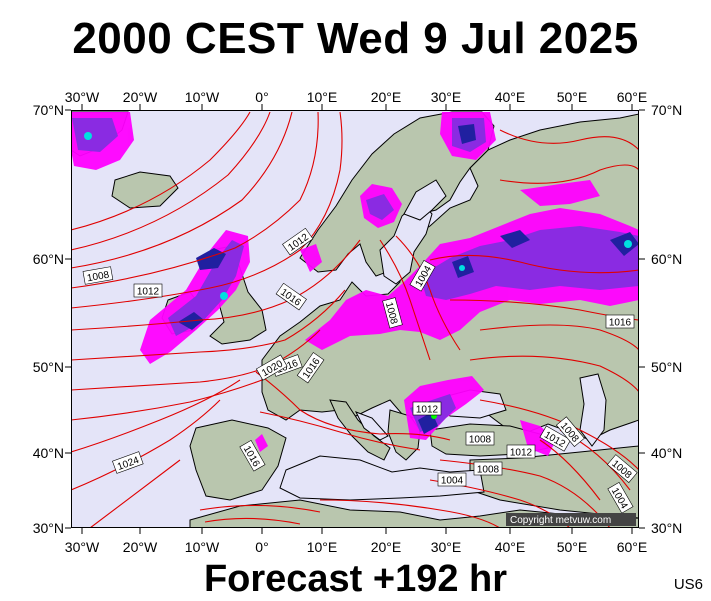 This screenshot has width=711, height=601. Describe the element at coordinates (48, 319) in the screenshot. I see `latitude-labels-left: 70°N 60°N 50°N 40°N 30°N` at that location.